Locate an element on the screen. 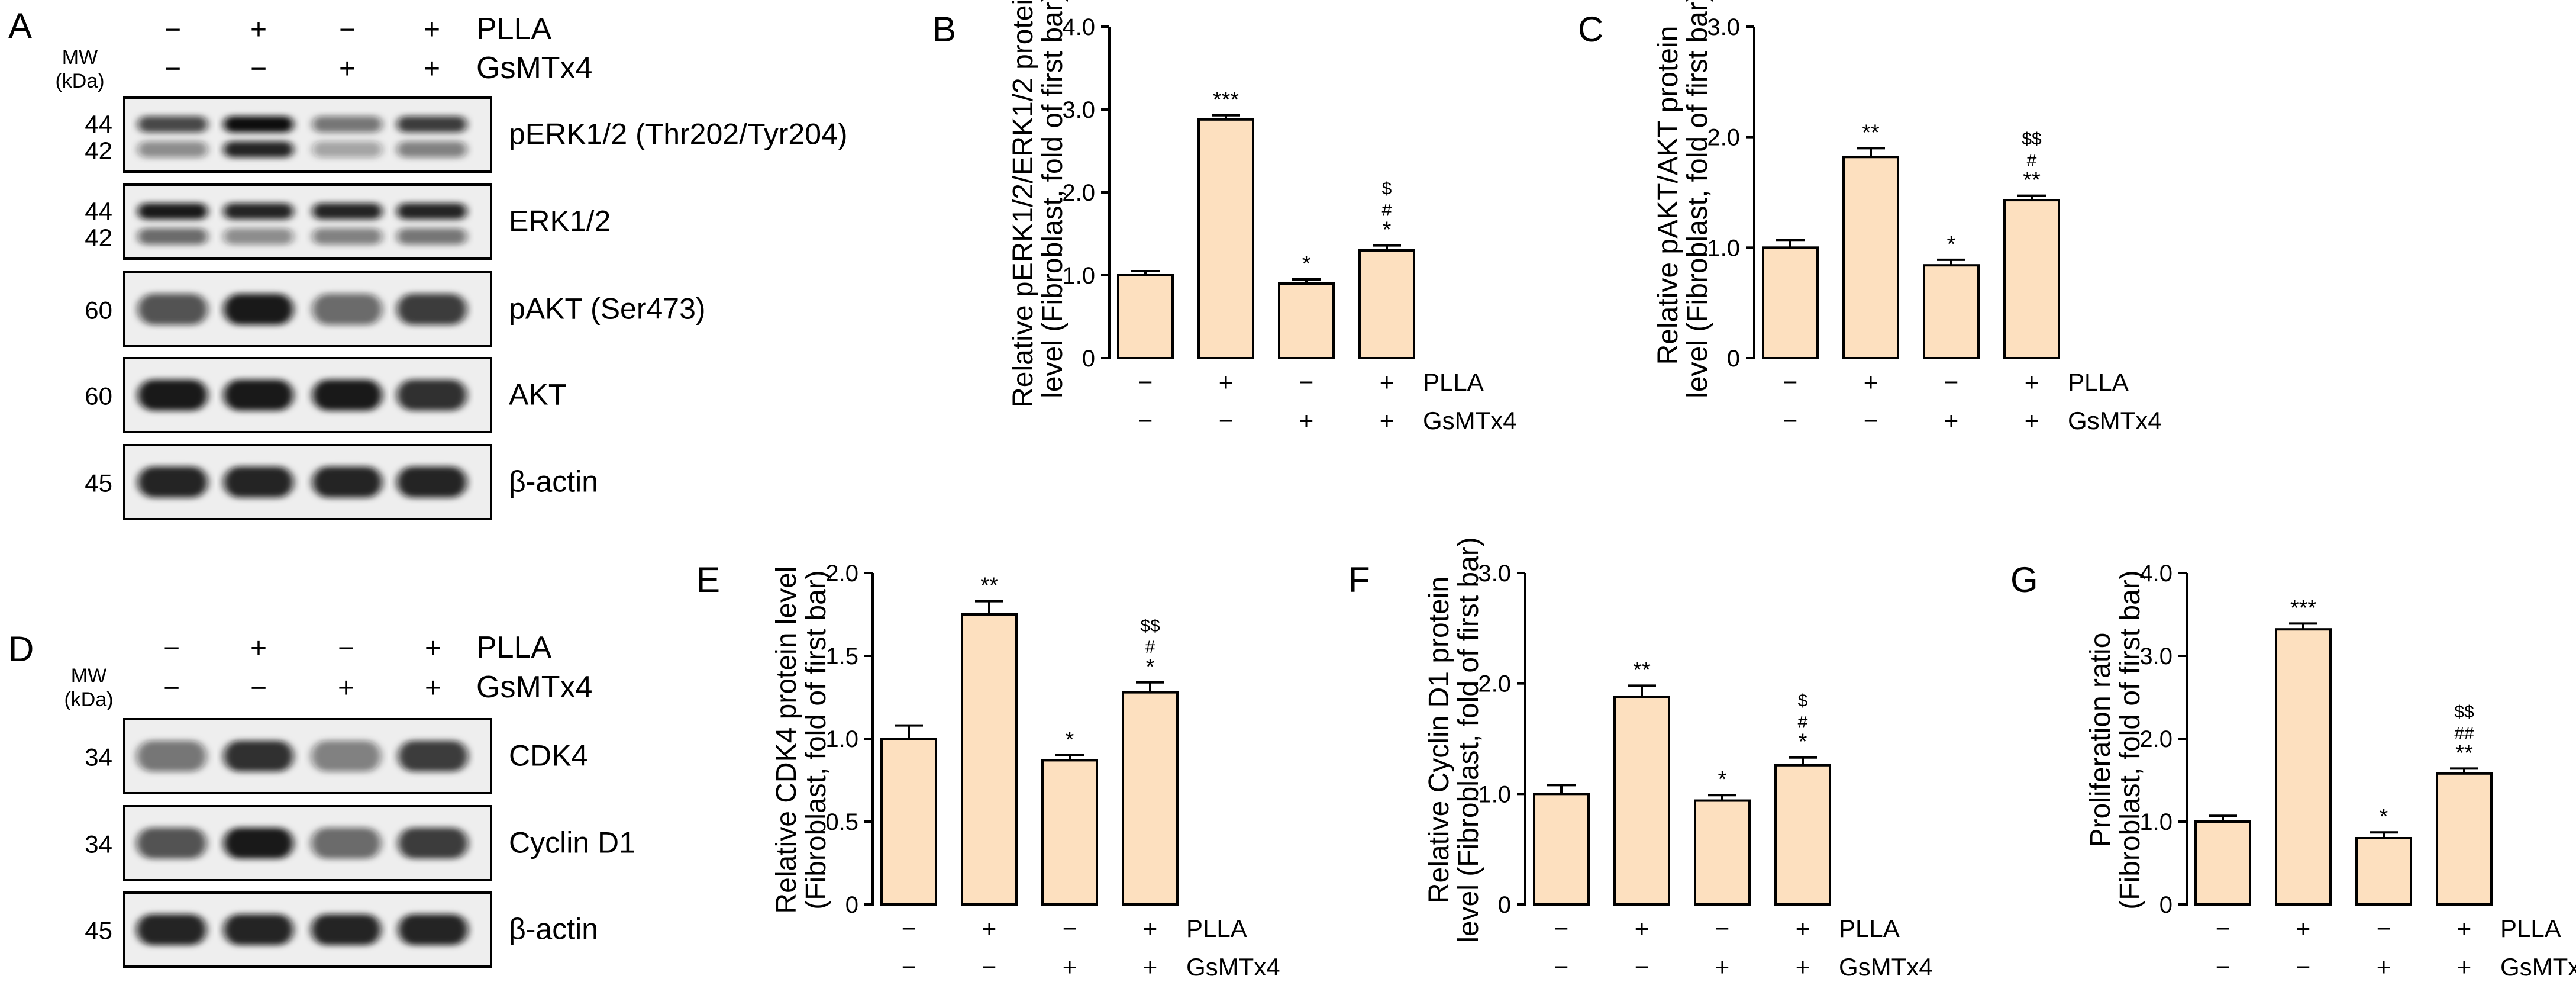  y-axis-label-line: Proliferation ratio is located at coordinates (2100, 740).